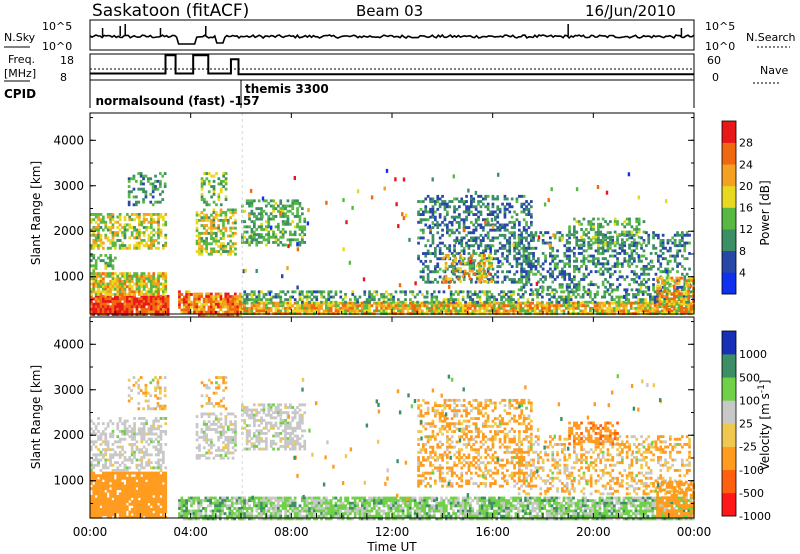  Describe the element at coordinates (392, 65) in the screenshot. I see `freq-series` at that location.